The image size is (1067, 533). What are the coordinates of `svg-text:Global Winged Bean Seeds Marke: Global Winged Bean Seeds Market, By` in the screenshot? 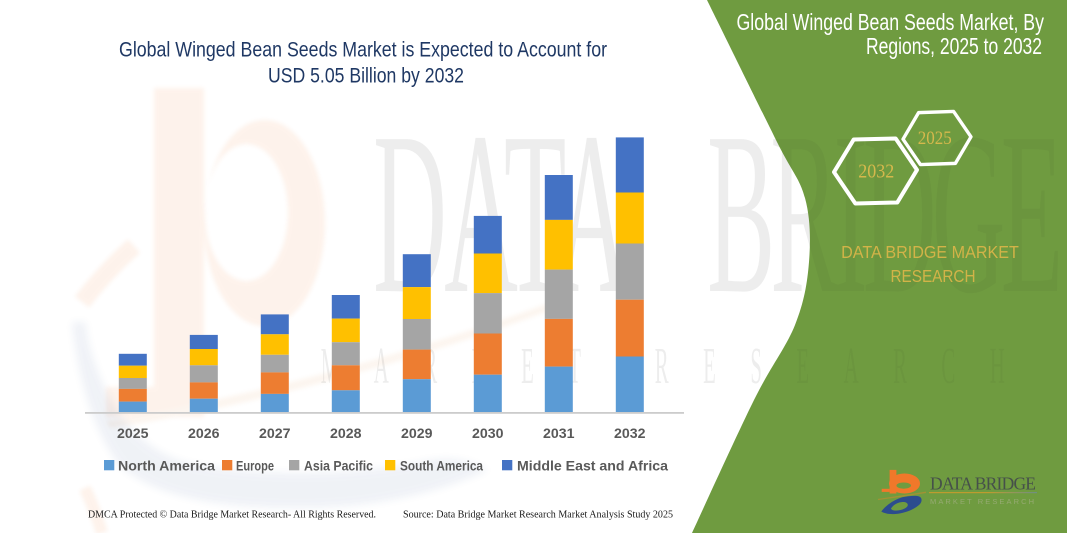 It's located at (891, 22).